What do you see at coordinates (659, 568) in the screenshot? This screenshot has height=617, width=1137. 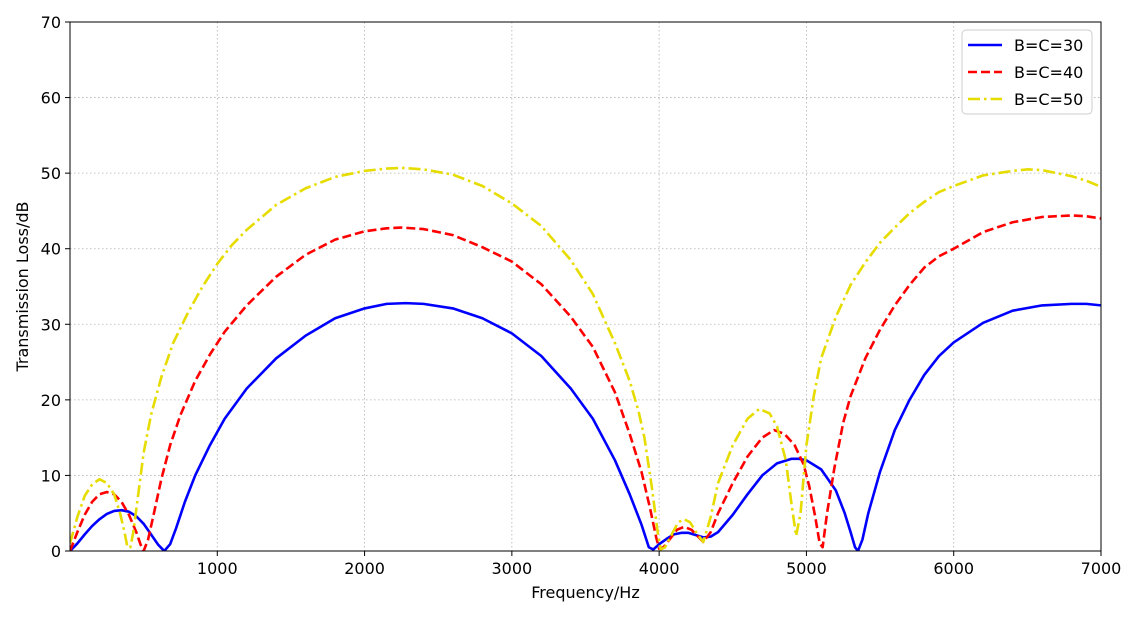 I see `x-tick-label: 4000` at bounding box center [659, 568].